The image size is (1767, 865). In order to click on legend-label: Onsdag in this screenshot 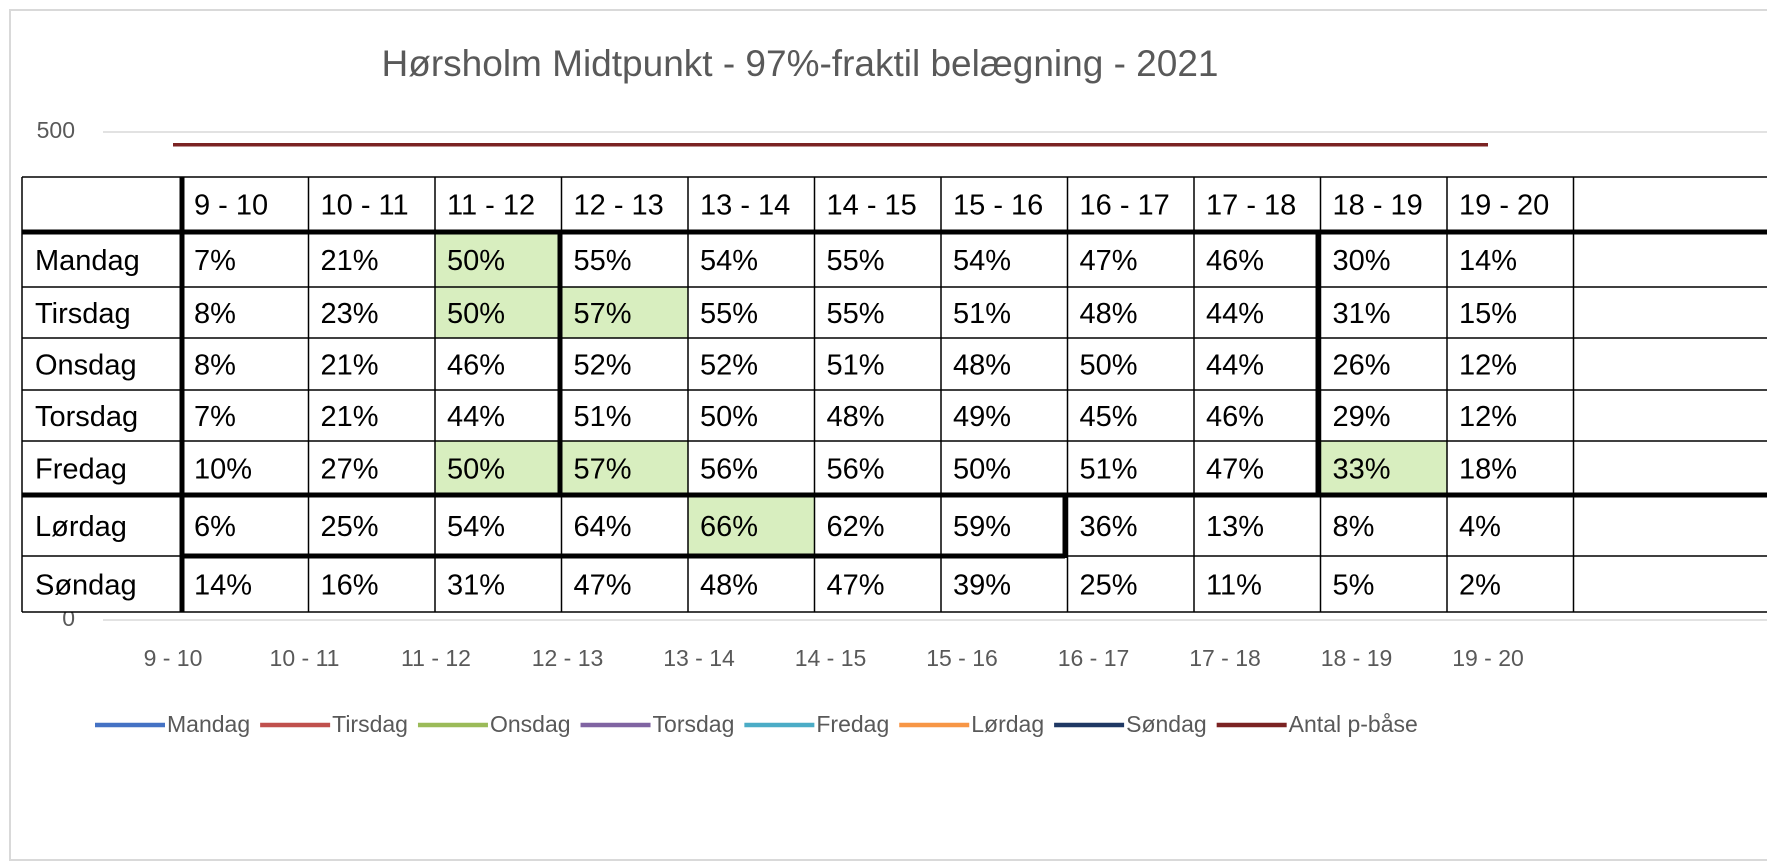, I will do `click(530, 724)`.